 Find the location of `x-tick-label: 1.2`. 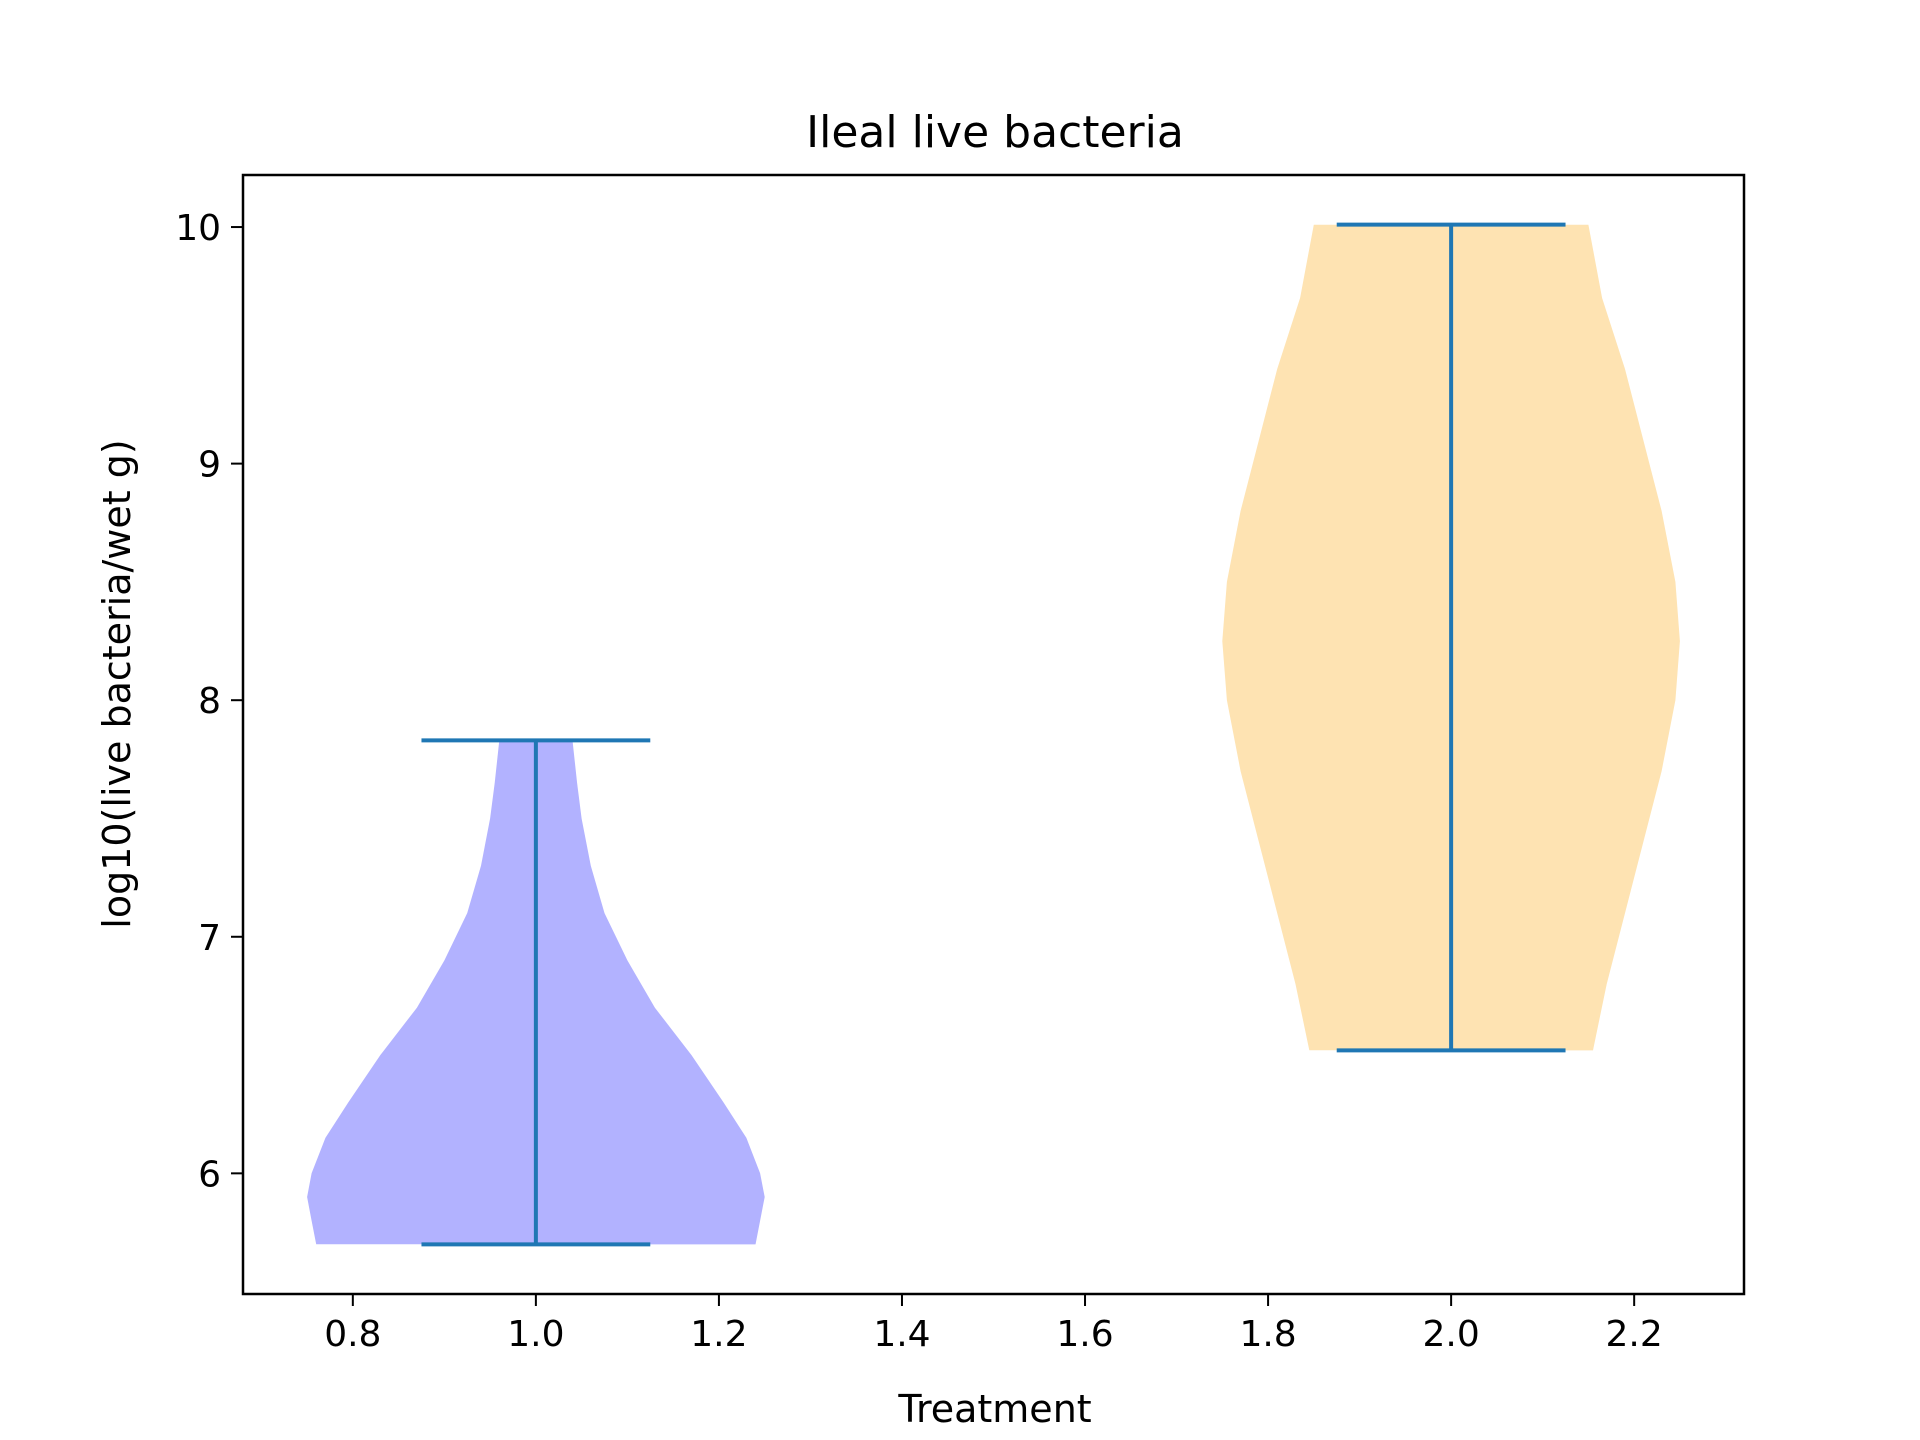

x-tick-label: 1.2 is located at coordinates (718, 1334).